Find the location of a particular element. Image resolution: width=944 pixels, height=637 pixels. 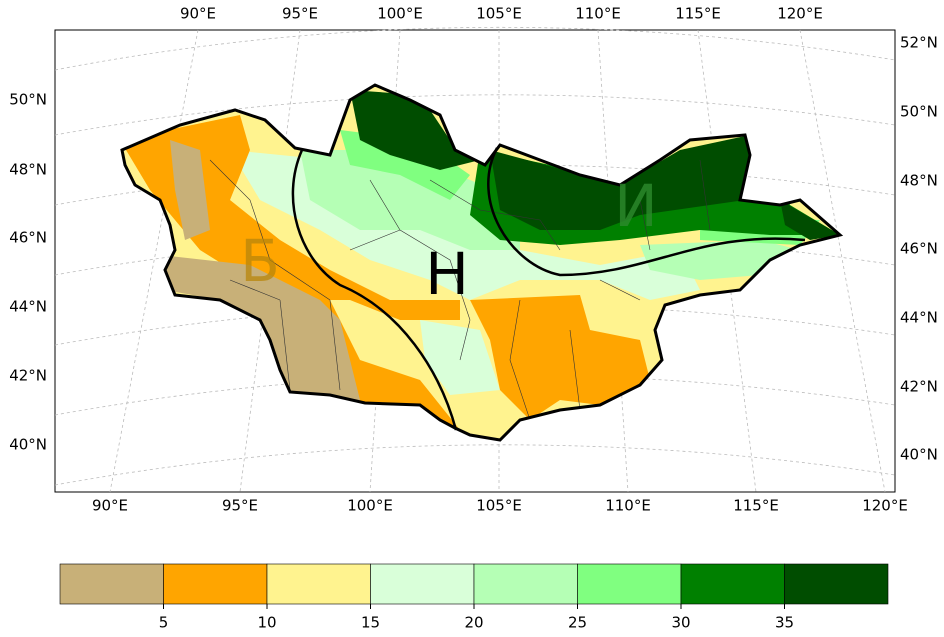

colorbar-tick-label: 5 is located at coordinates (164, 623).